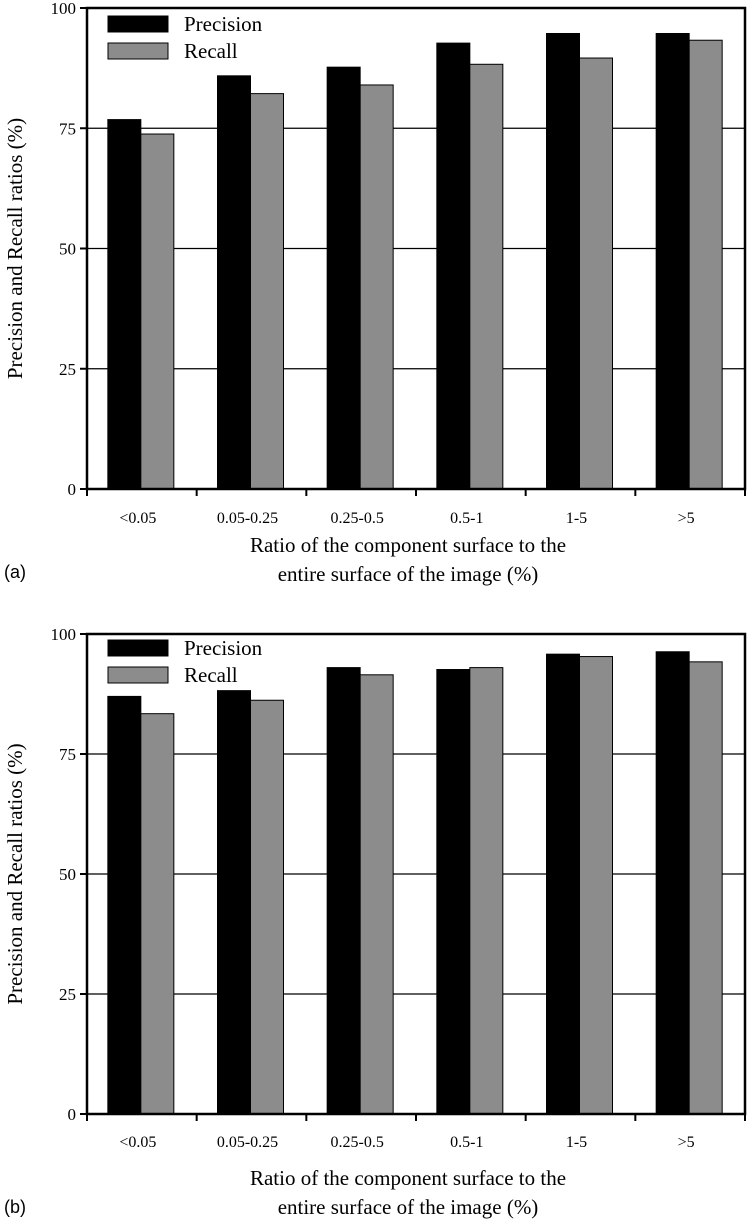 The image size is (750, 1231). What do you see at coordinates (15, 1207) in the screenshot?
I see `panel-label: (b)` at bounding box center [15, 1207].